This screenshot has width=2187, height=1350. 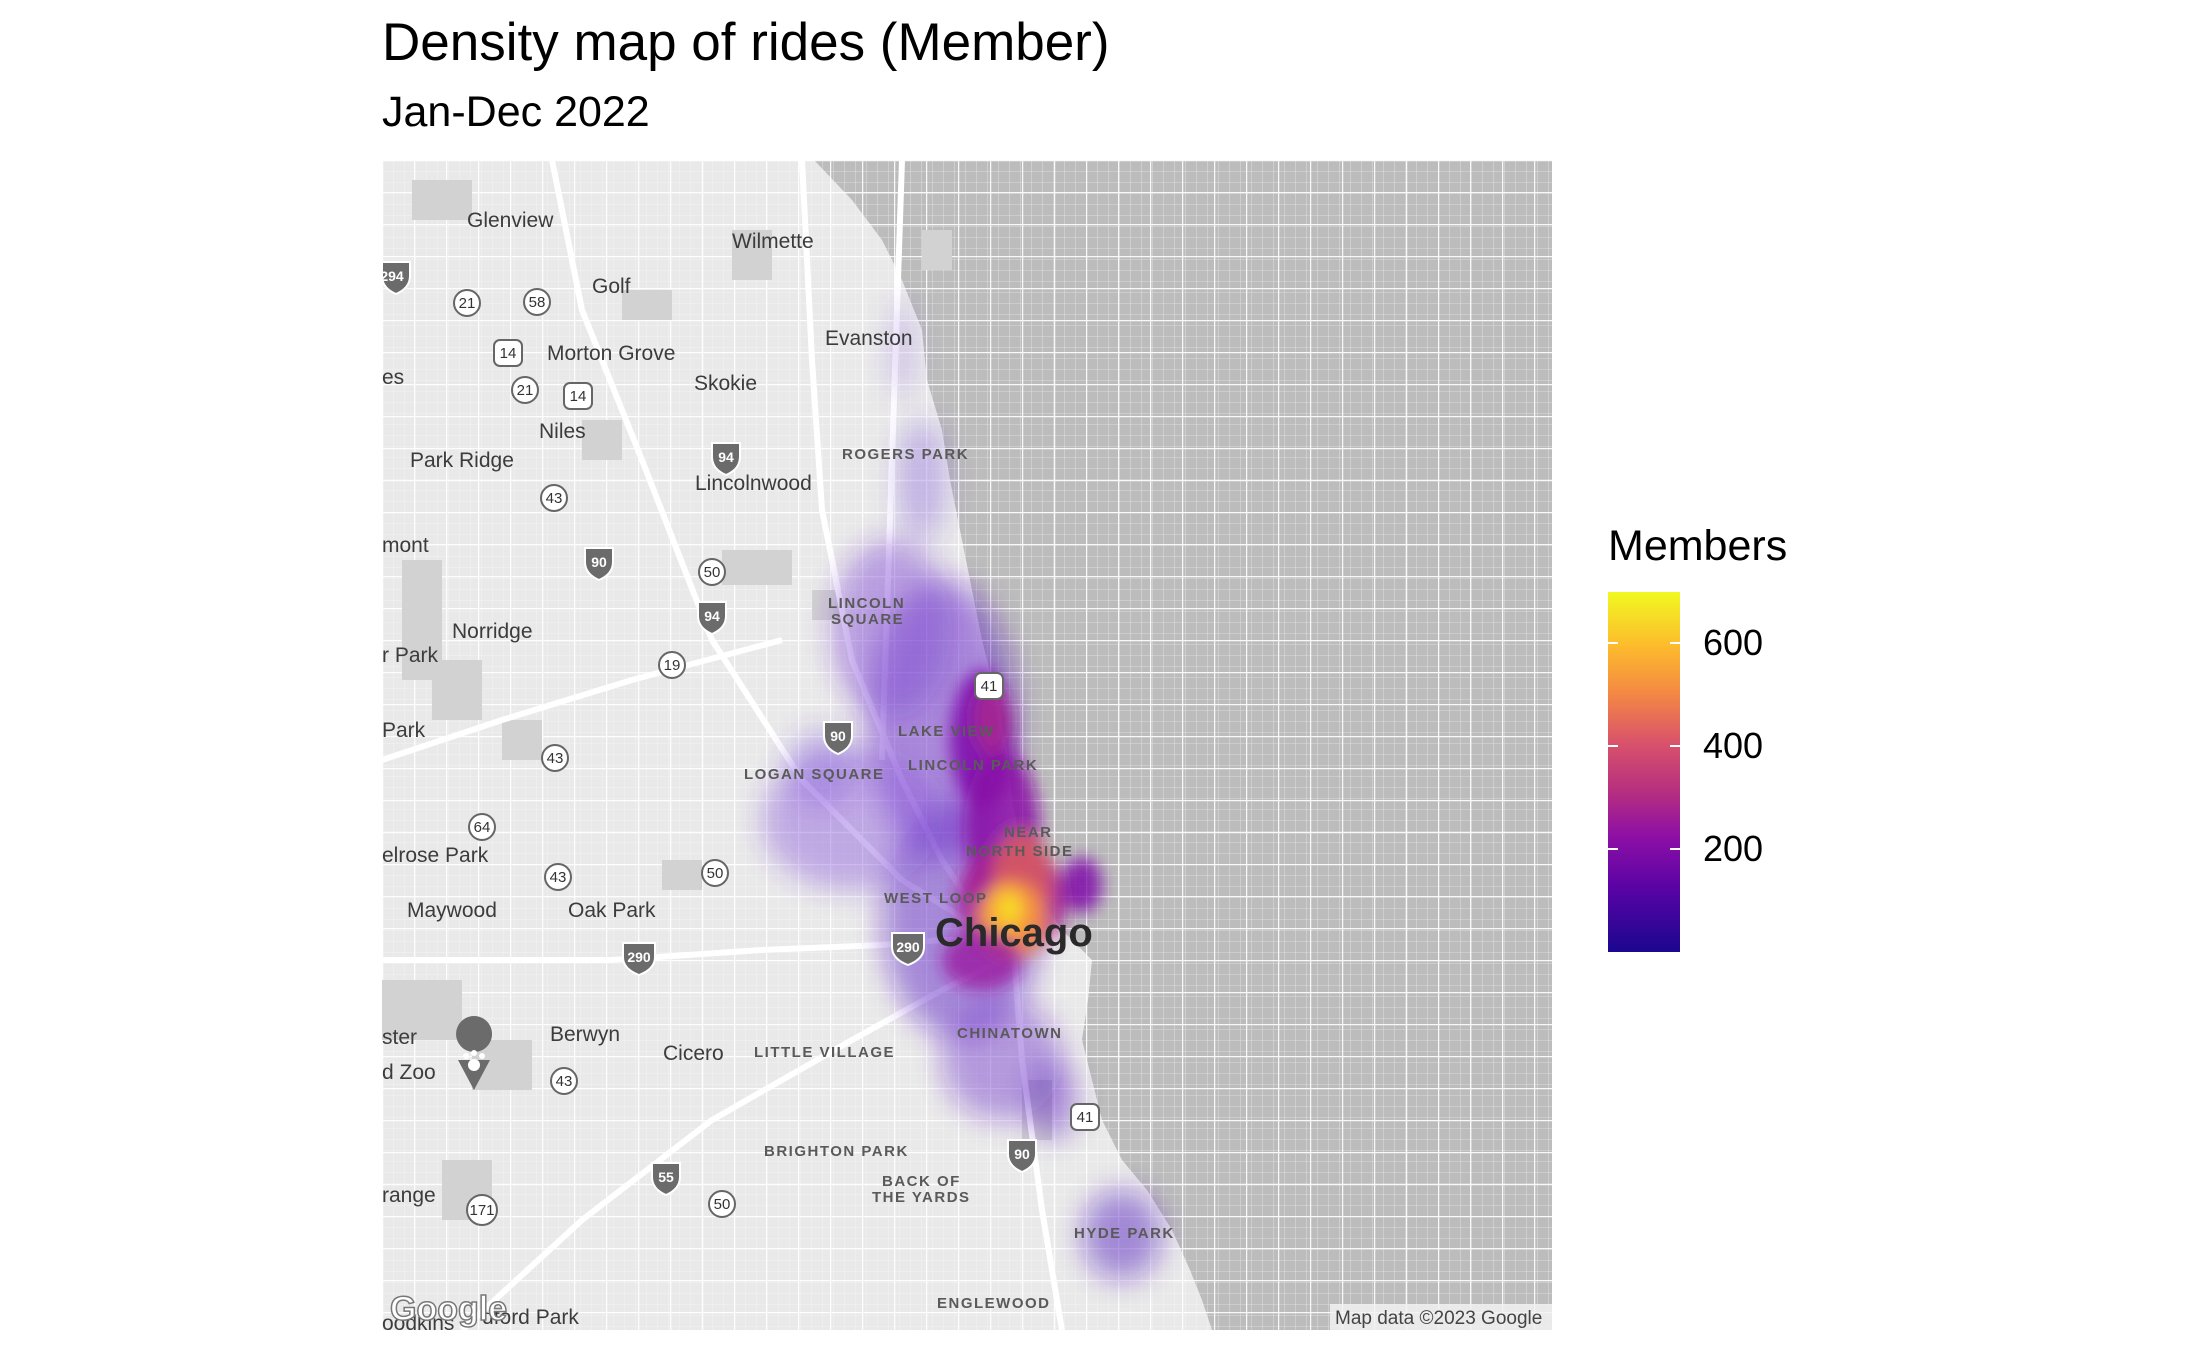 I want to click on route-shield: 41, so click(x=989, y=686).